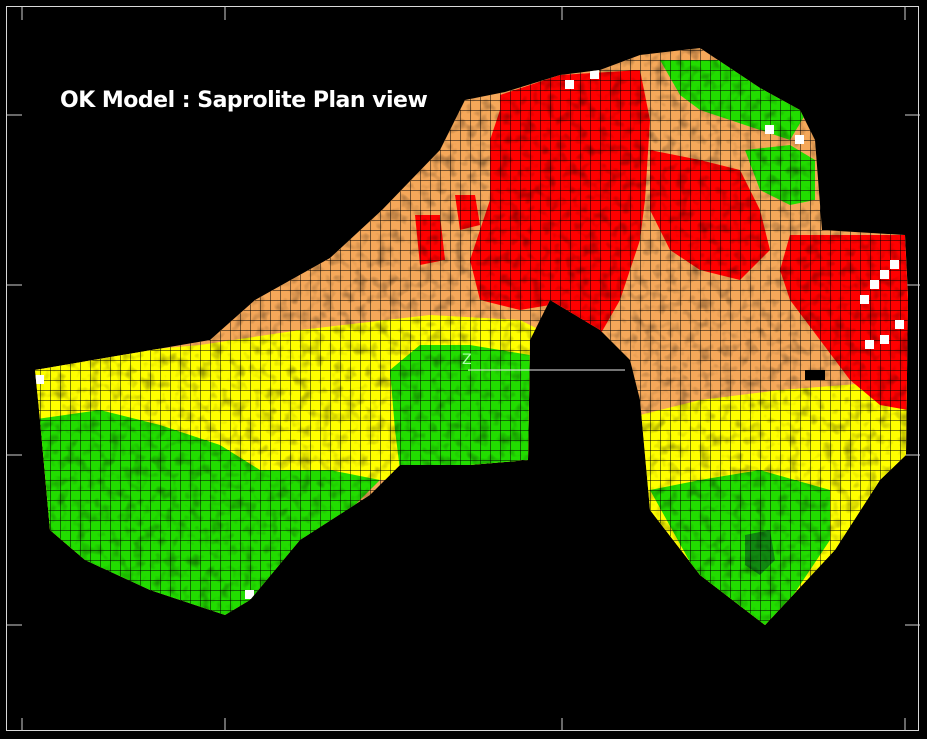  What do you see at coordinates (244, 100) in the screenshot?
I see `plot-title: OK Model : Saprolite Plan view` at bounding box center [244, 100].